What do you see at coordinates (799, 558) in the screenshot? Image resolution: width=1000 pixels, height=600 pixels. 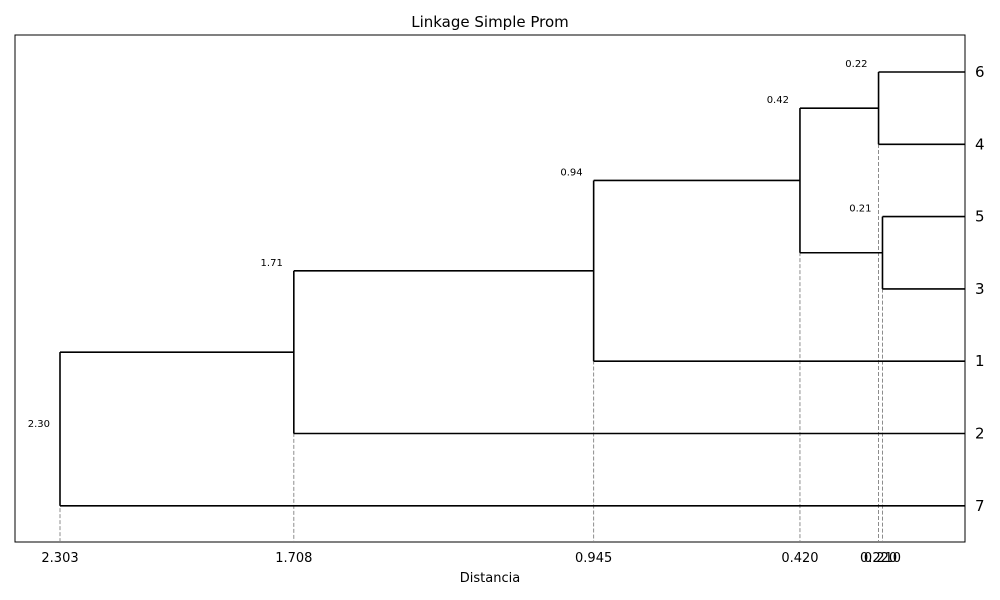 I see `x-tick-label: 0.420` at bounding box center [799, 558].